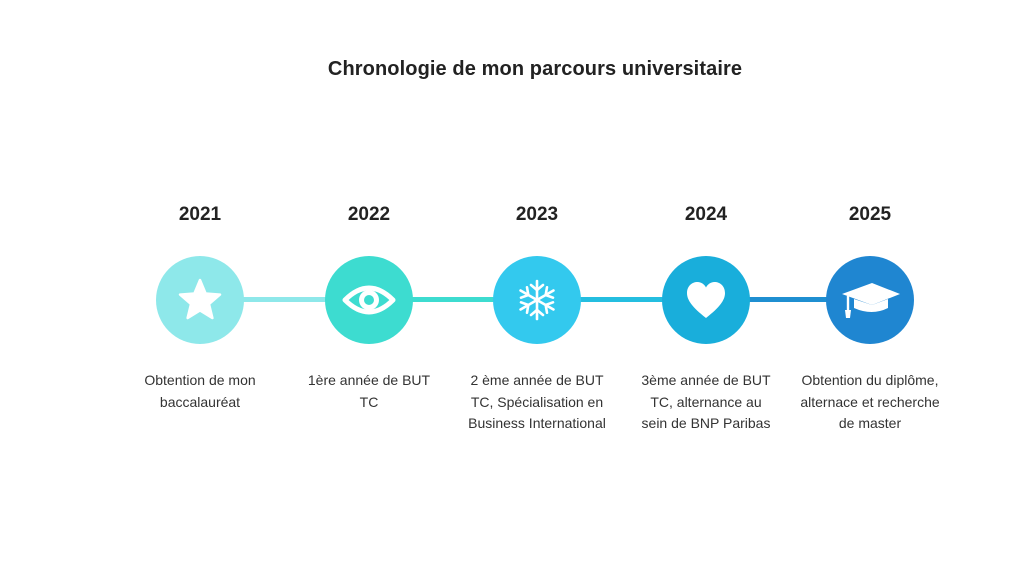 This screenshot has height=576, width=1024. What do you see at coordinates (200, 391) in the screenshot?
I see `step-description: Obtention de mon baccalauréat` at bounding box center [200, 391].